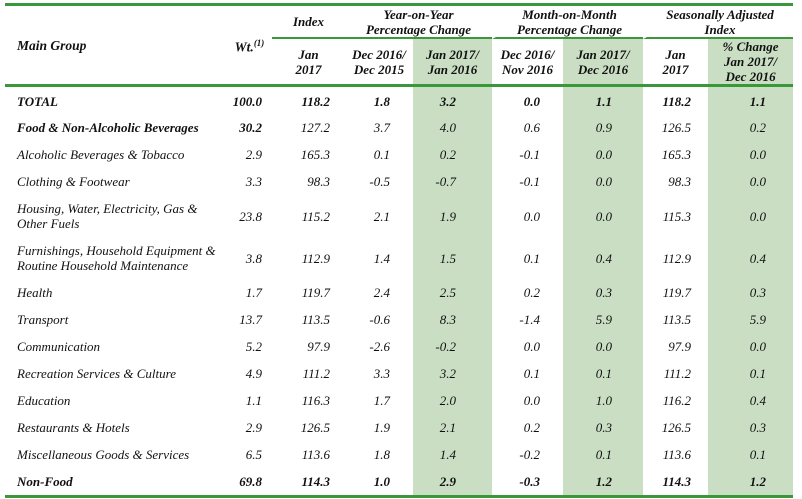 The height and width of the screenshot is (499, 802). Describe the element at coordinates (751, 427) in the screenshot. I see `cell-sa_pct_change_jan2017_dec2016: 0.3` at that location.